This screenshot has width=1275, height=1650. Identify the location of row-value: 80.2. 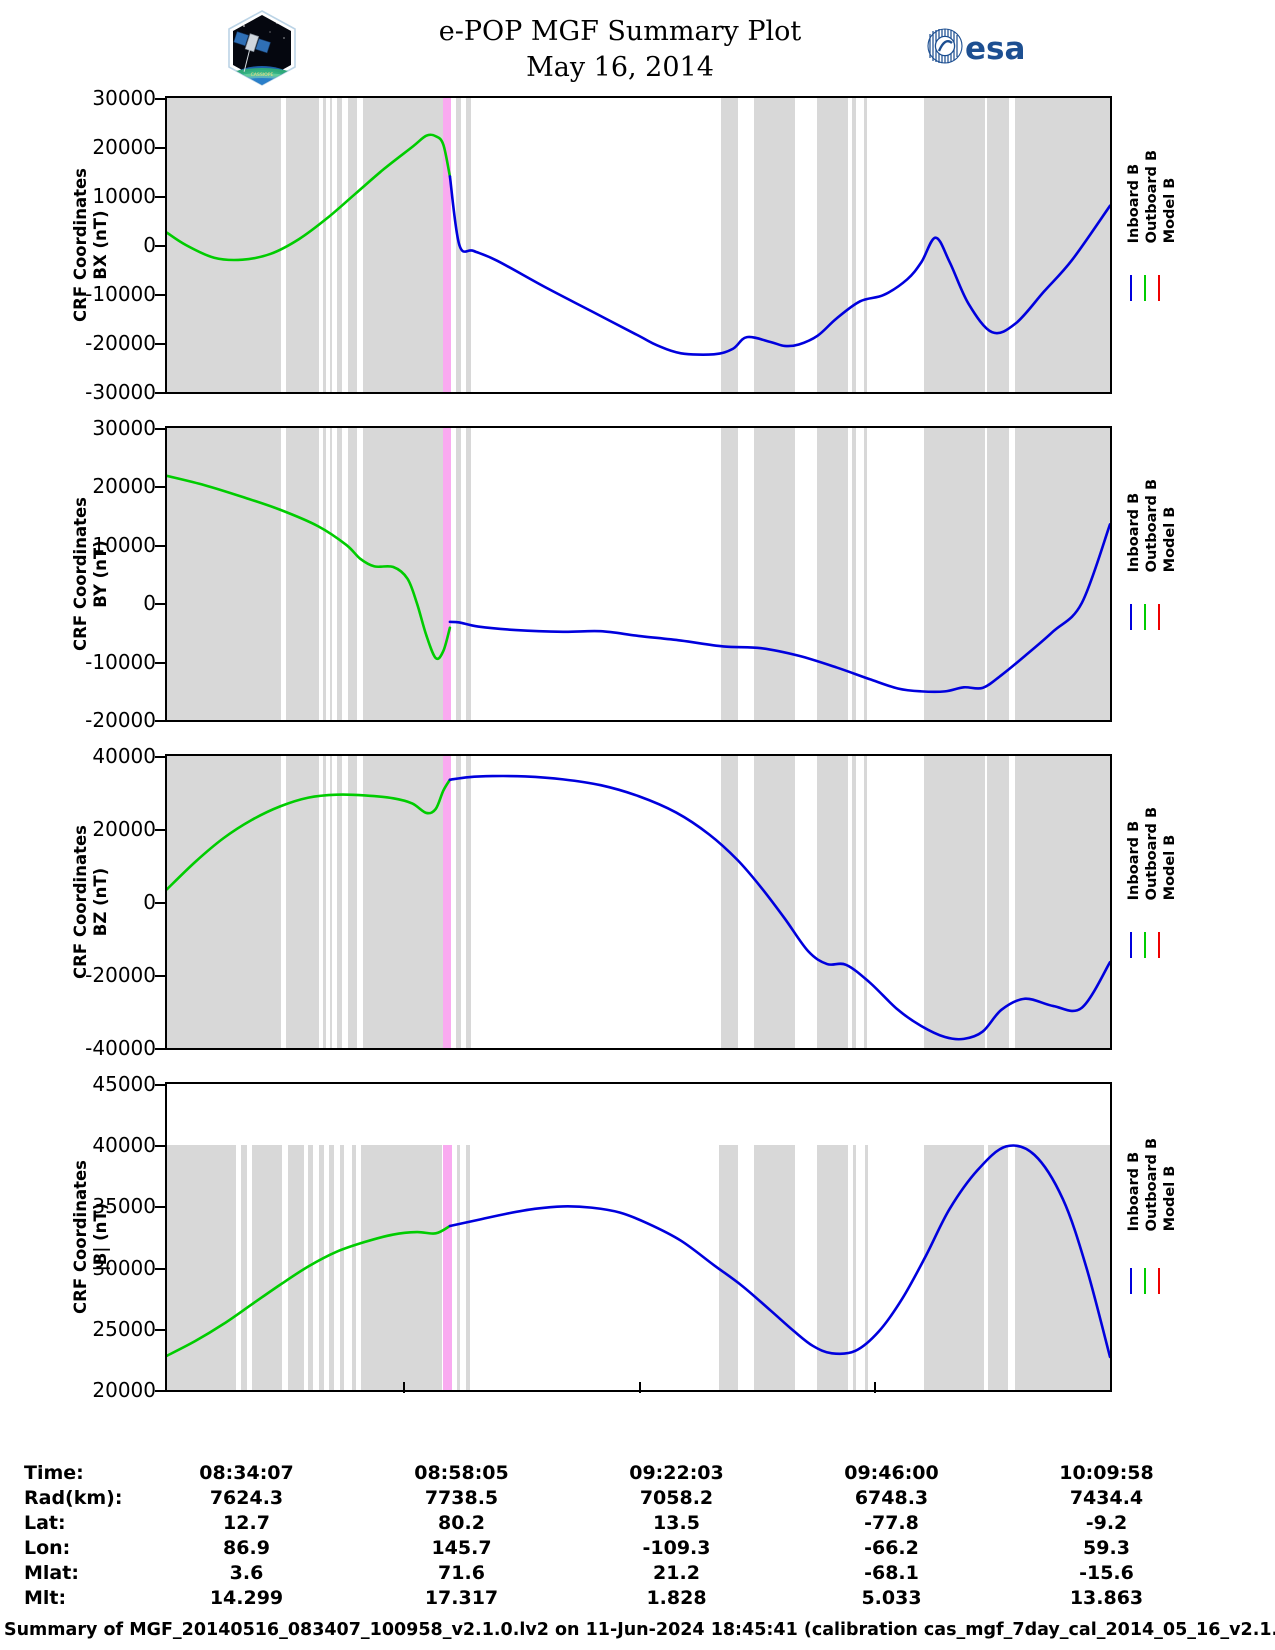
(461, 1522).